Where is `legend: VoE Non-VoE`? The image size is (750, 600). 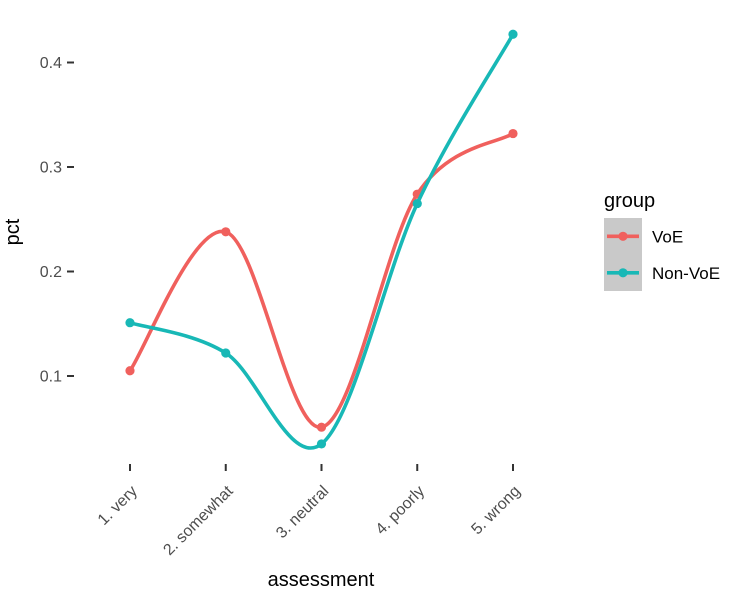
legend: VoE Non-VoE is located at coordinates (662, 254).